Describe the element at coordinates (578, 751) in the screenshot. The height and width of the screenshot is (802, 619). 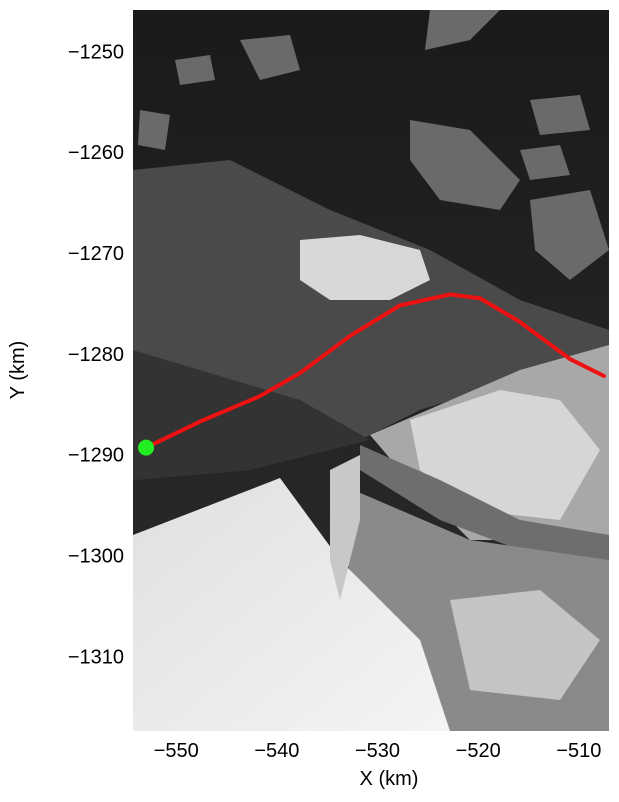
I see `x-tick-label: −510` at that location.